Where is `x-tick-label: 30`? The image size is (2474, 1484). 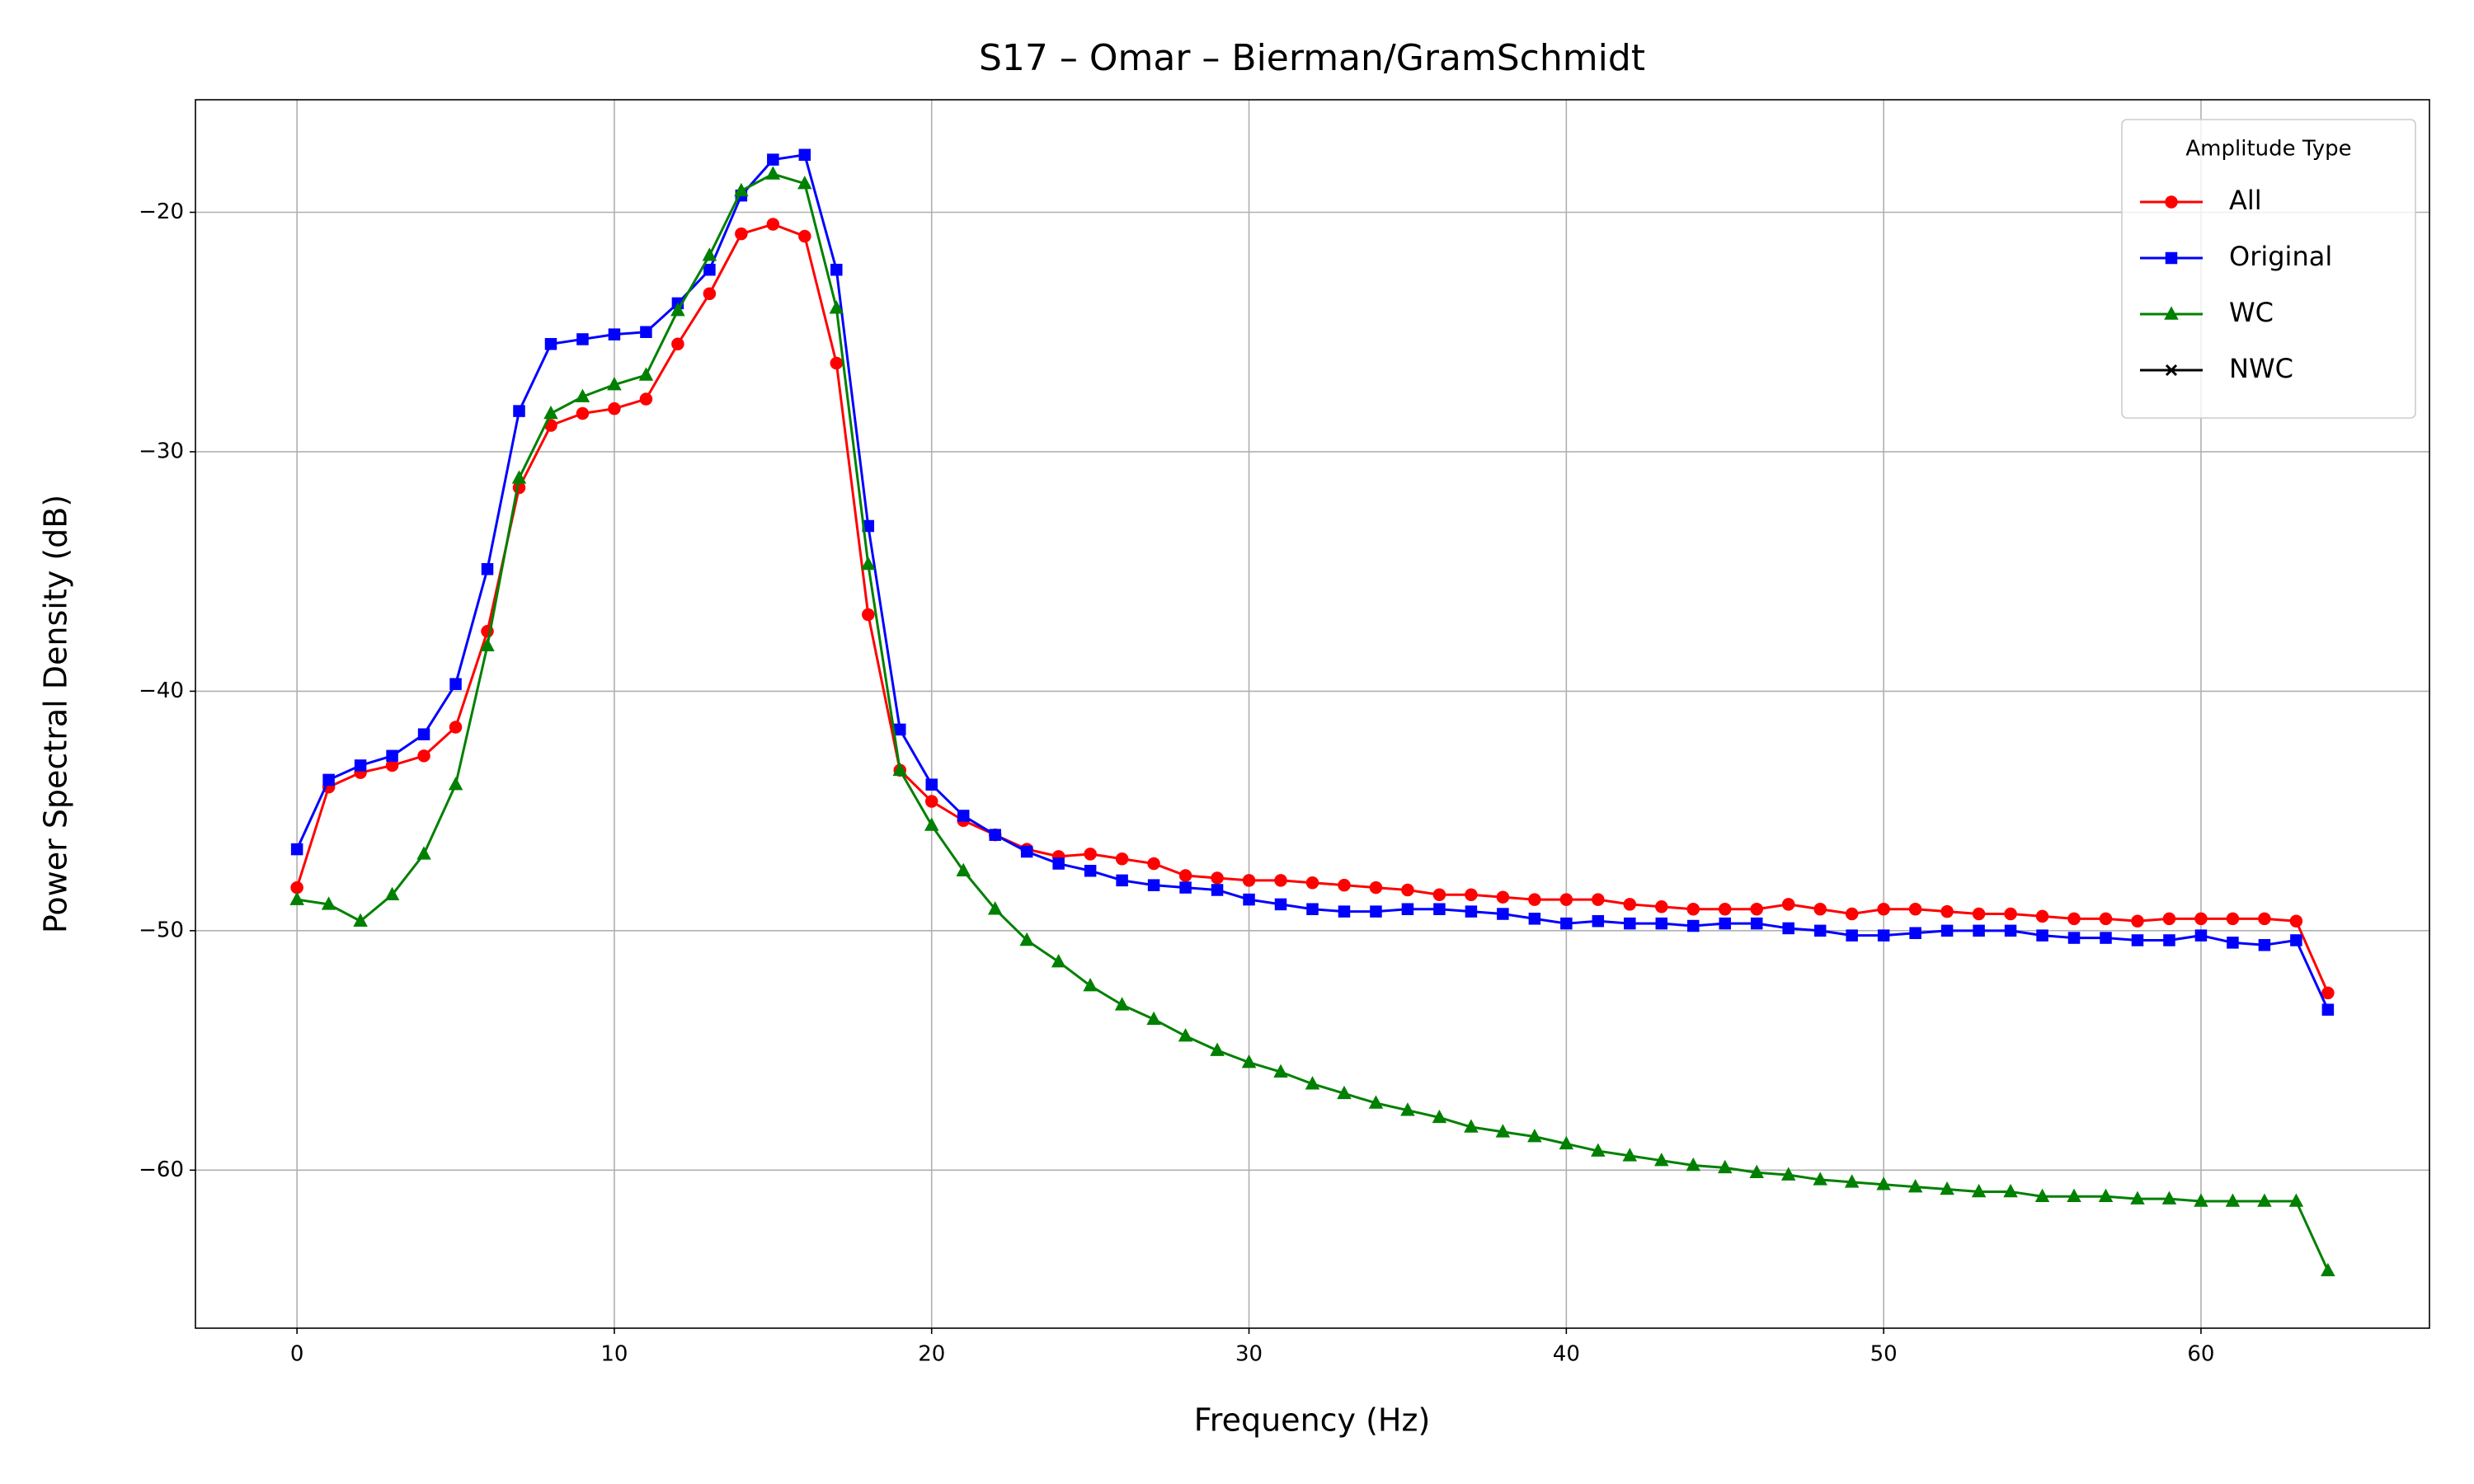 x-tick-label: 30 is located at coordinates (1249, 1354).